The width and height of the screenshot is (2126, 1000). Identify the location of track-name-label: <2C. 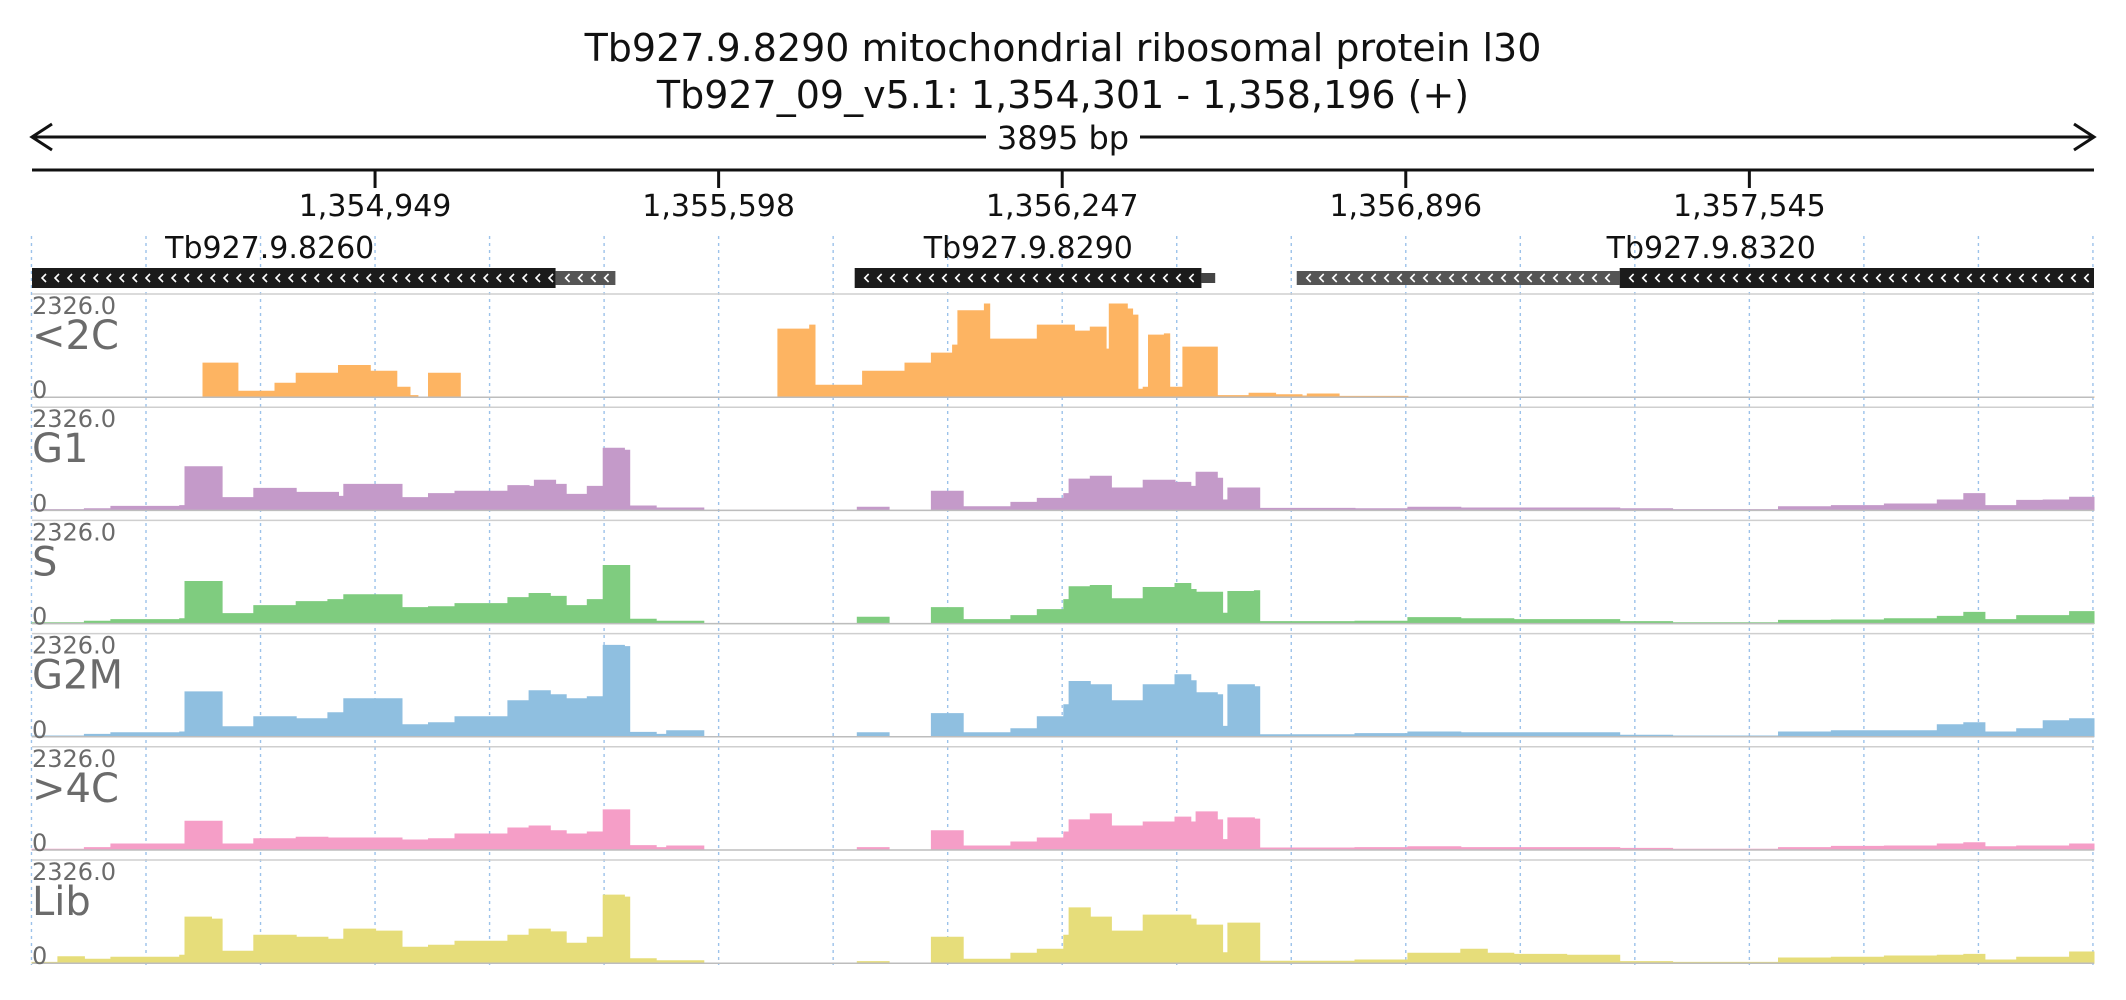
(75, 336).